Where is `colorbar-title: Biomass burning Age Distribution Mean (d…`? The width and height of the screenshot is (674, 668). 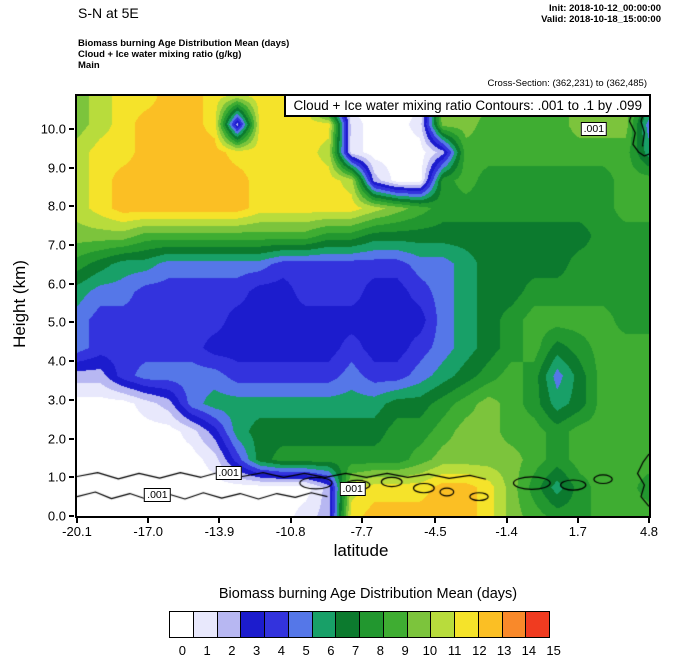 colorbar-title: Biomass burning Age Distribution Mean (d… is located at coordinates (368, 594).